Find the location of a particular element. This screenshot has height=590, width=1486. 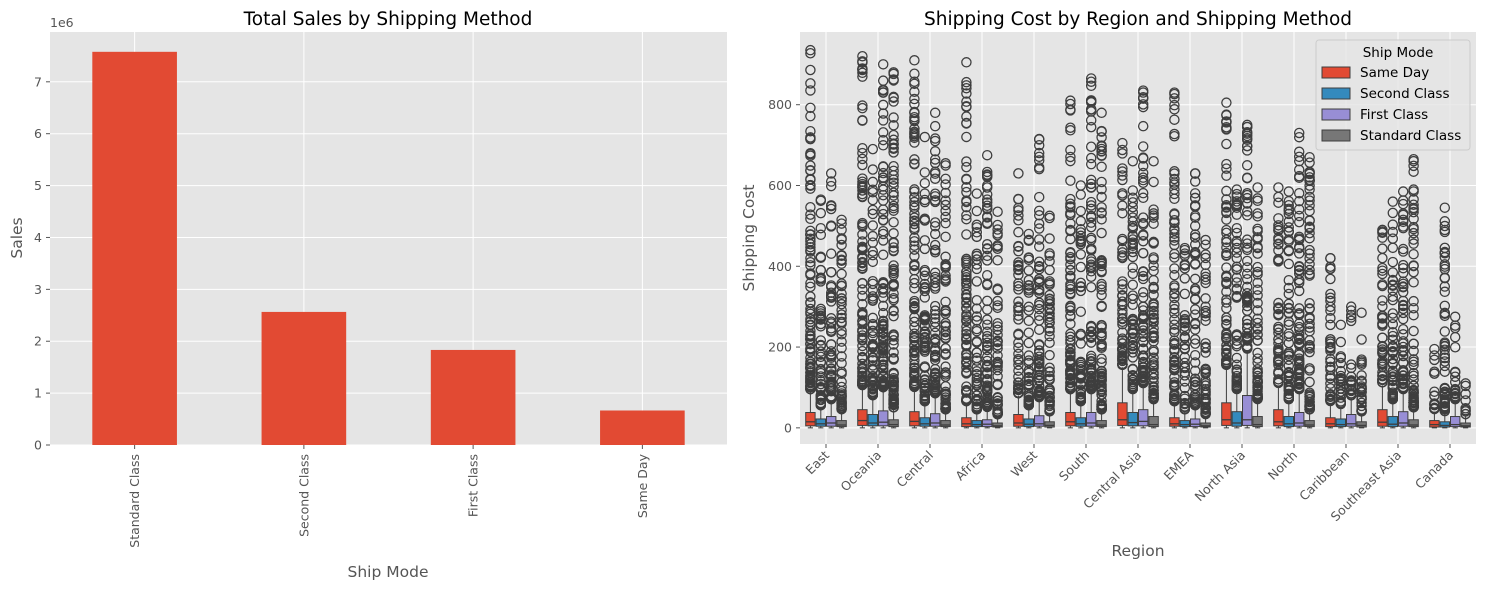

box-same-day is located at coordinates (914, 242).